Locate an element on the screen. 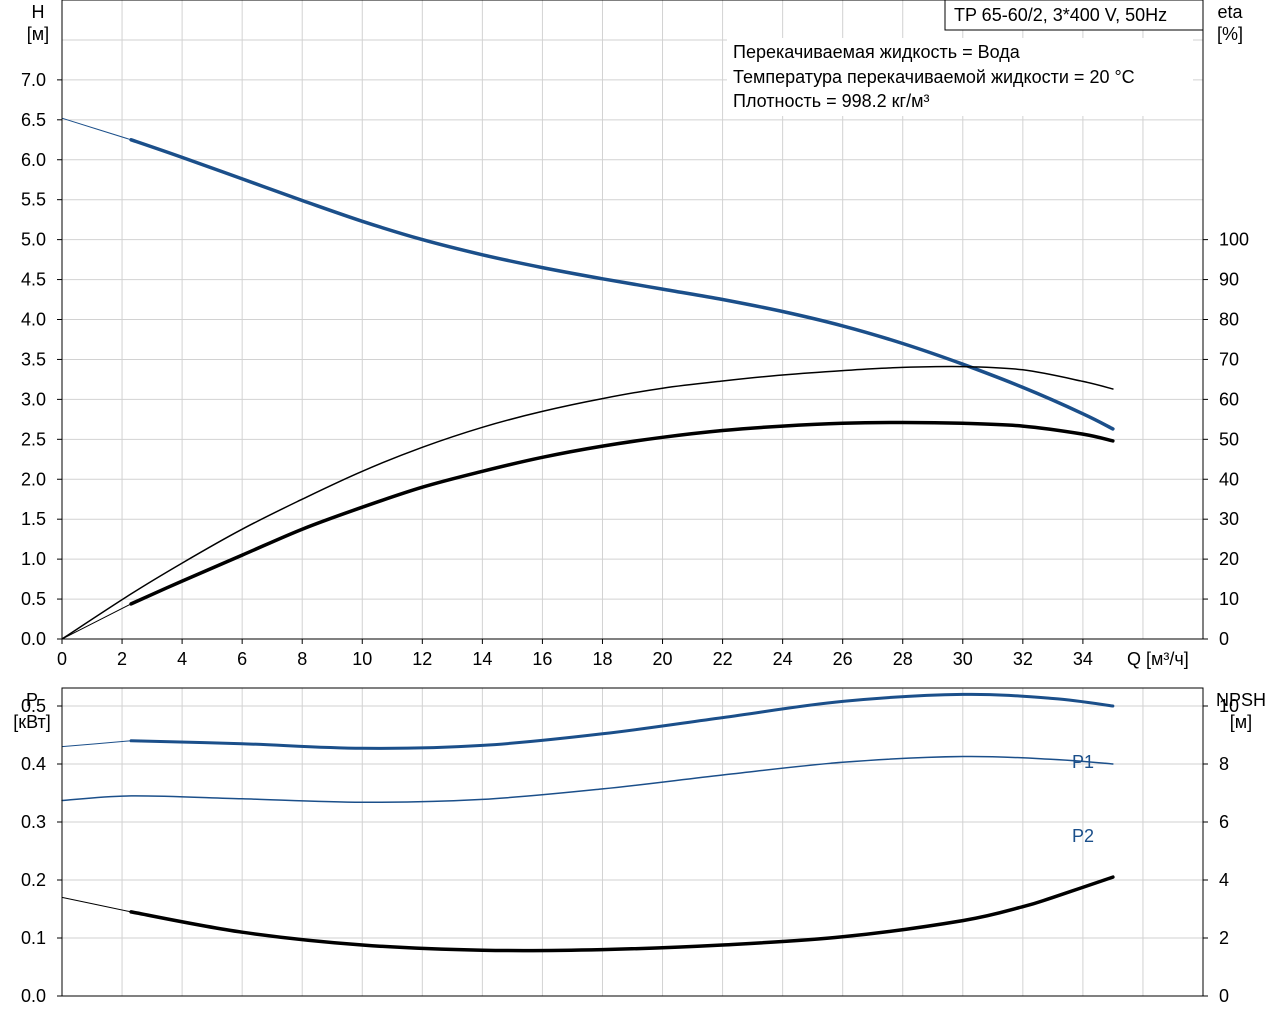 The image size is (1280, 1024). npsh-axis-unit: [м] is located at coordinates (1241, 722).